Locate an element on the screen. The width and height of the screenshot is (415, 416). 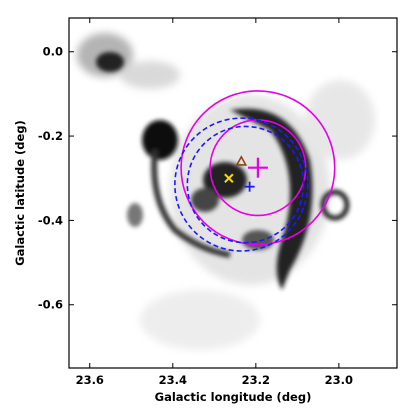
x-axis-label: Galactic longitude (deg) is located at coordinates (233, 397).